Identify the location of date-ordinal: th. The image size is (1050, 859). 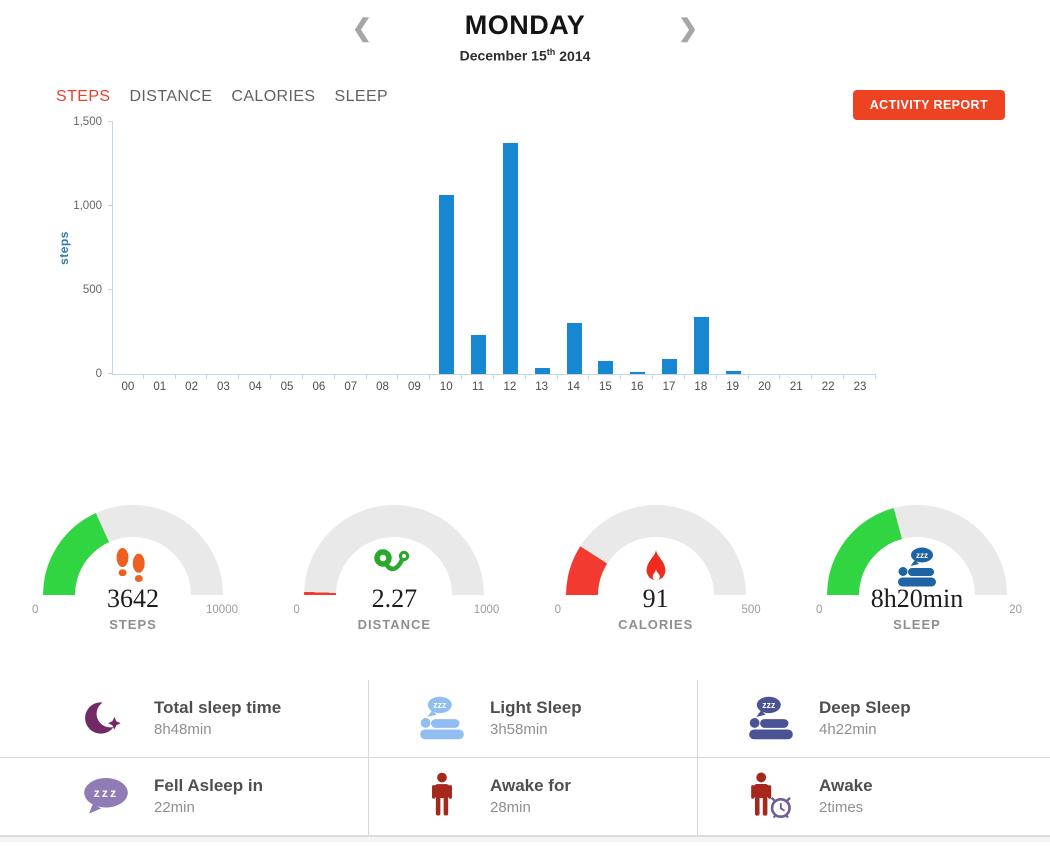
(551, 52).